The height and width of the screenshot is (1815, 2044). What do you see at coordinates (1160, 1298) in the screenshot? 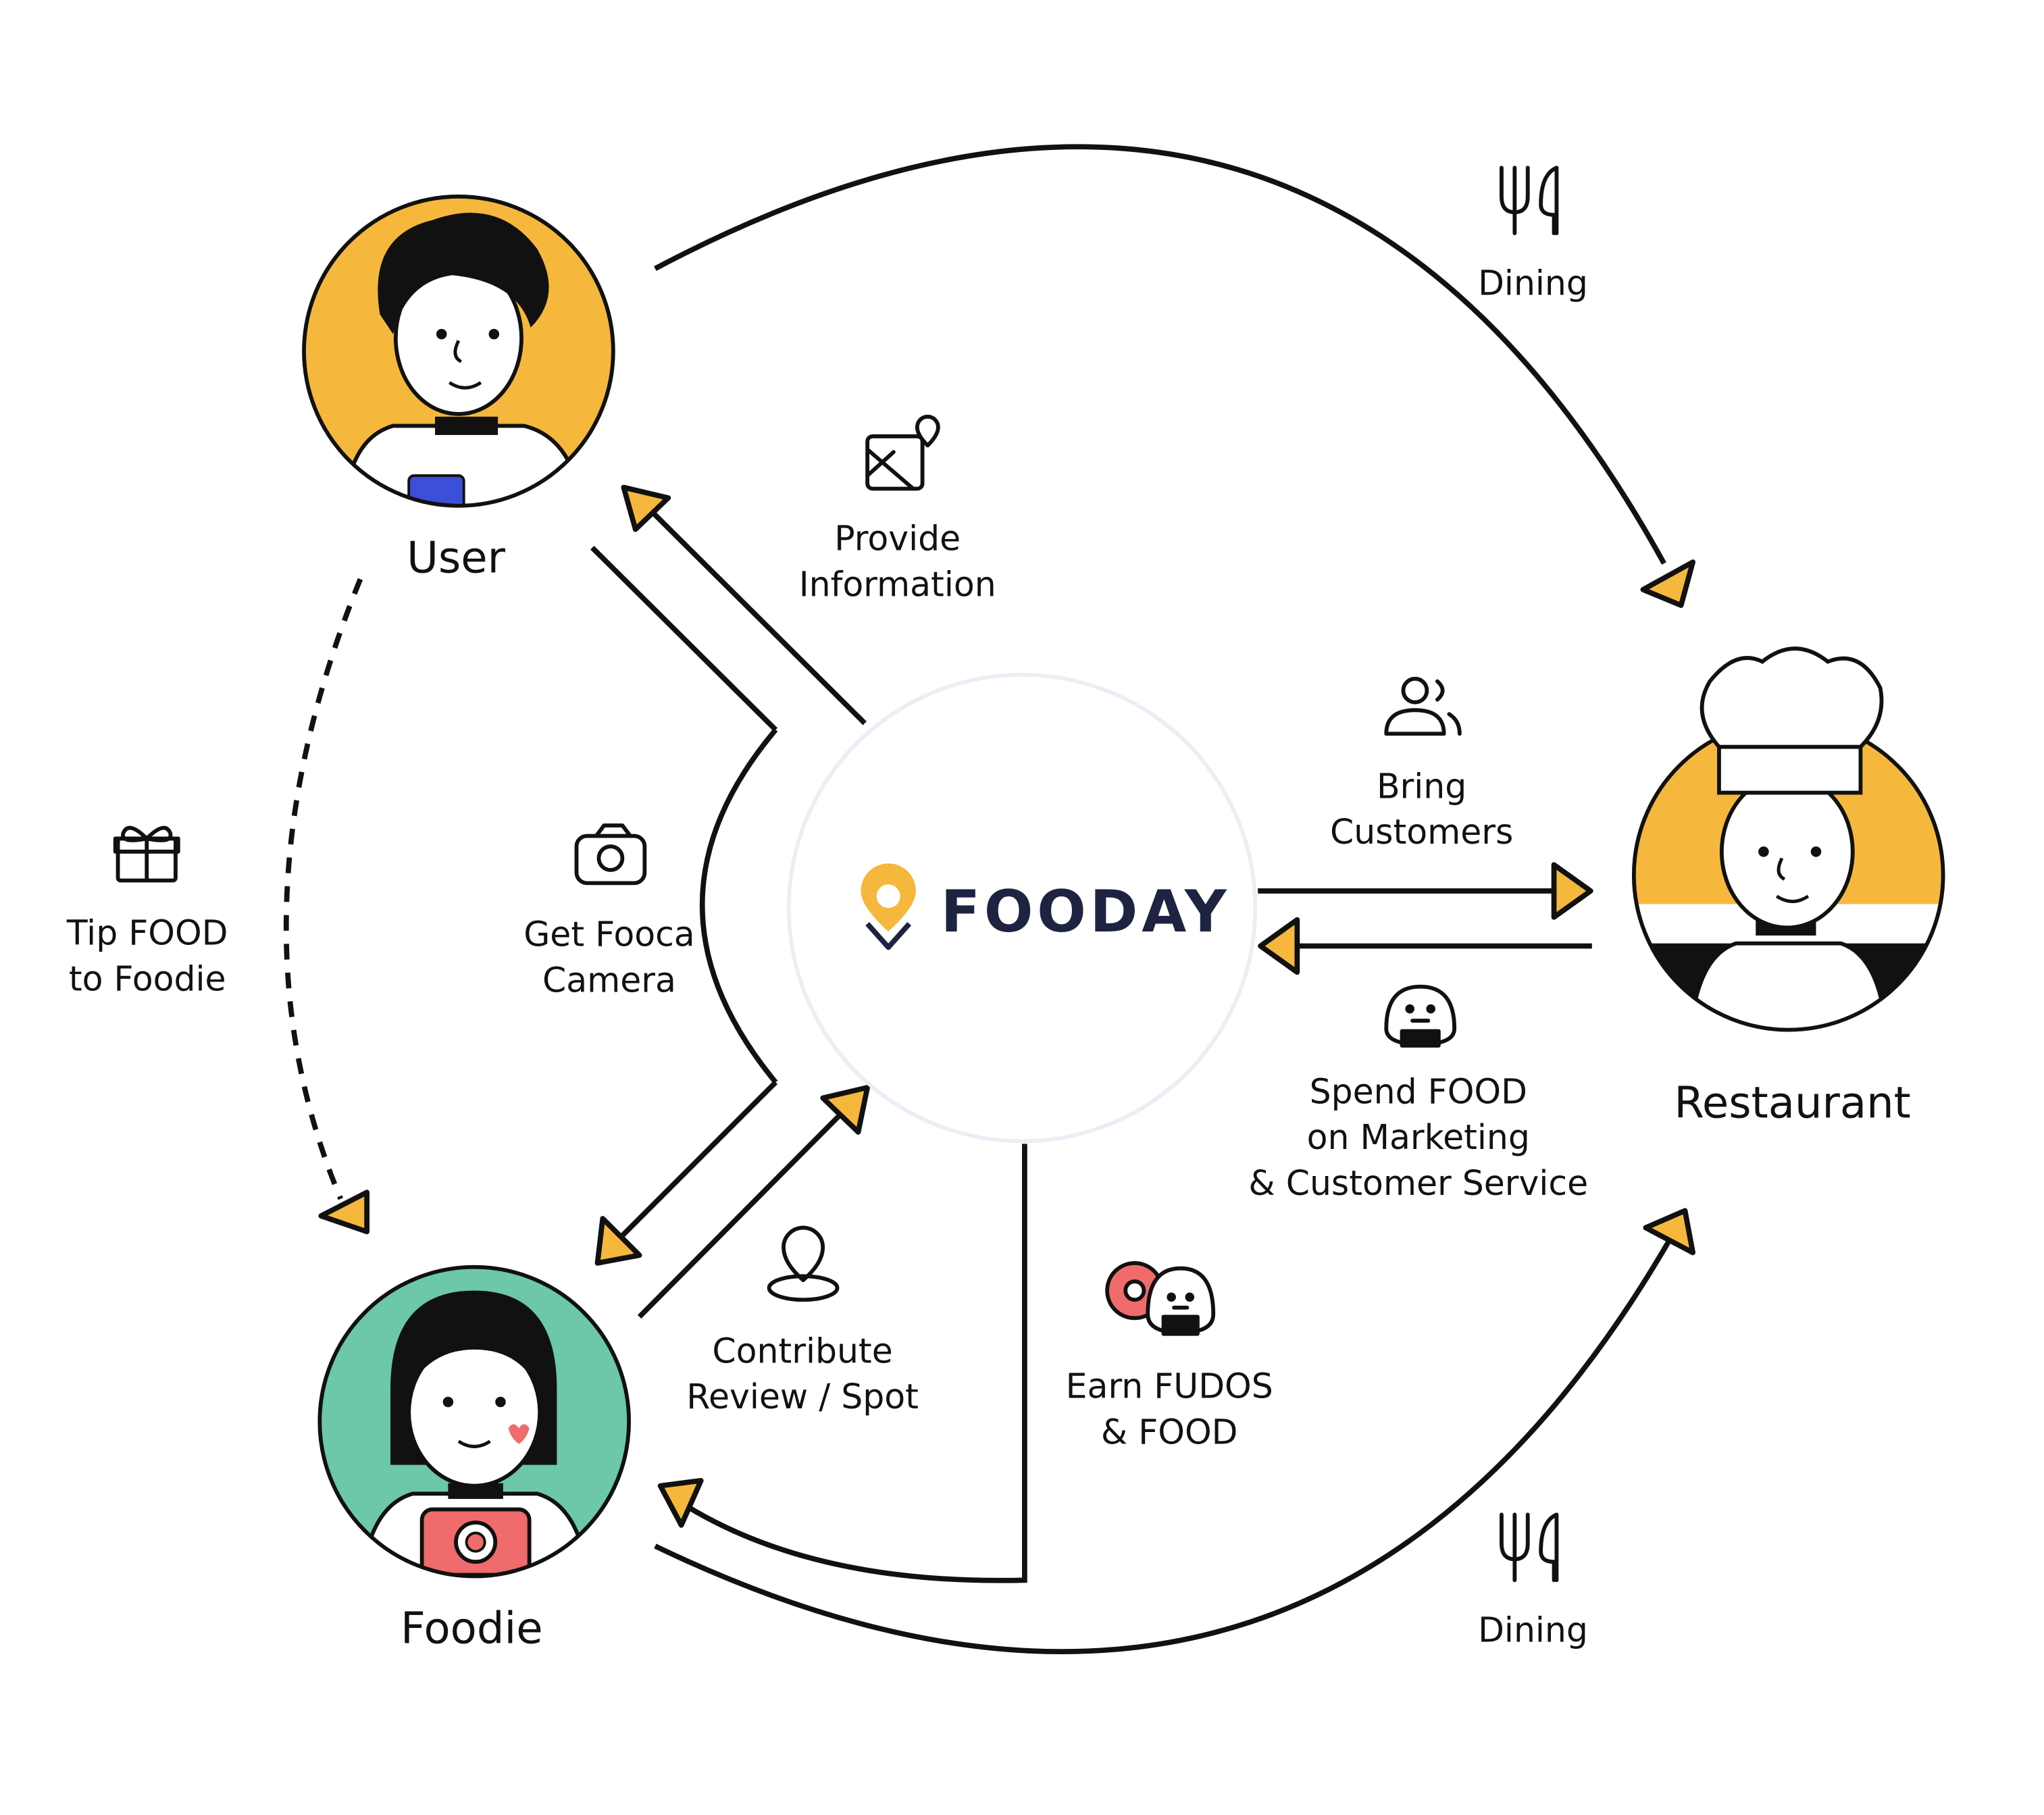
I see `donut-onigiri-icon` at bounding box center [1160, 1298].